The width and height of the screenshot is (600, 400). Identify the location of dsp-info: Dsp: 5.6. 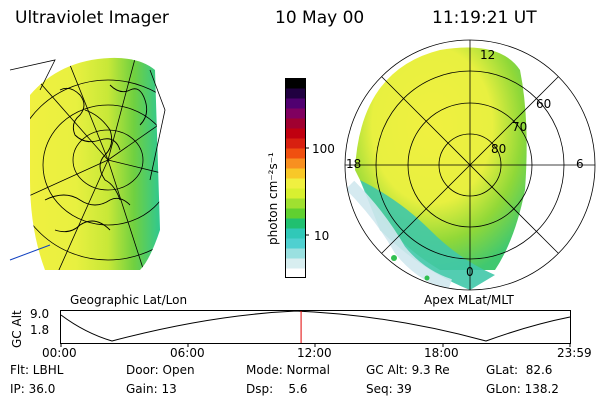
(277, 389).